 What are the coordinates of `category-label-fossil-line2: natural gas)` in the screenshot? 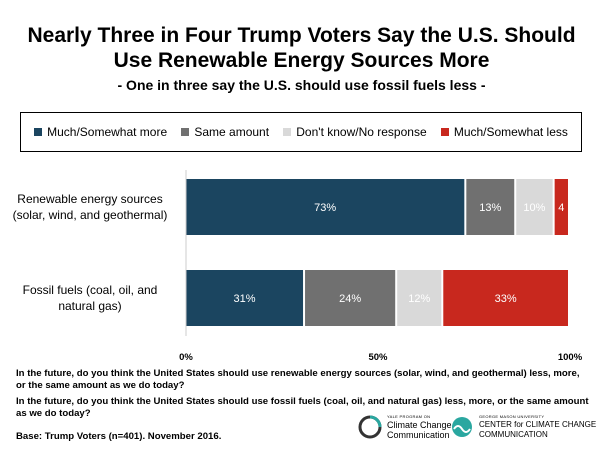 It's located at (90, 306).